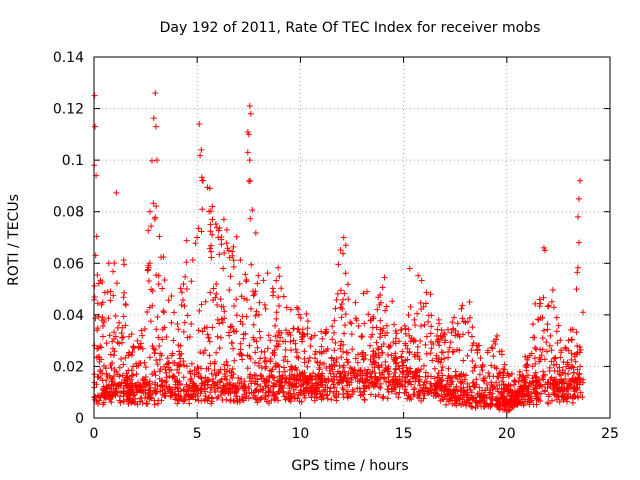 The image size is (640, 480). What do you see at coordinates (14, 240) in the screenshot?
I see `y-axis-label: ROTI / TECUs` at bounding box center [14, 240].